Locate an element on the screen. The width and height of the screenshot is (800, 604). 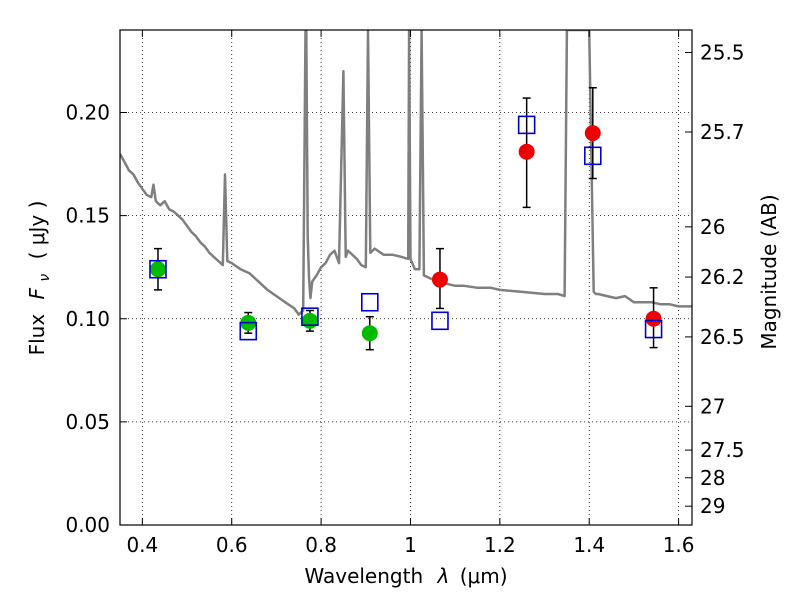
y-axis-label: Flux F ν ( μJy ) is located at coordinates (39, 278).